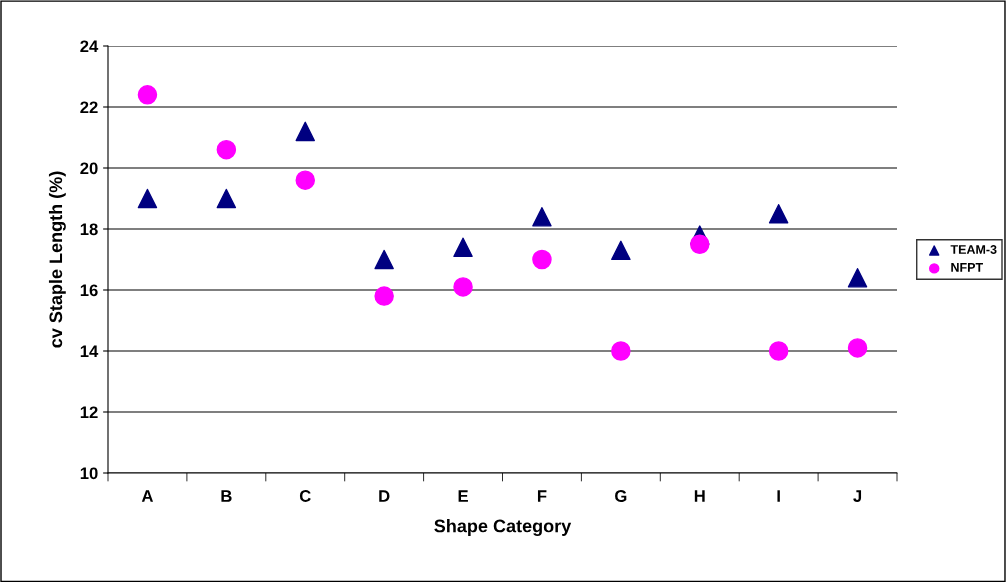 The image size is (1007, 582). Describe the element at coordinates (463, 496) in the screenshot. I see `x-tick-label: E` at that location.